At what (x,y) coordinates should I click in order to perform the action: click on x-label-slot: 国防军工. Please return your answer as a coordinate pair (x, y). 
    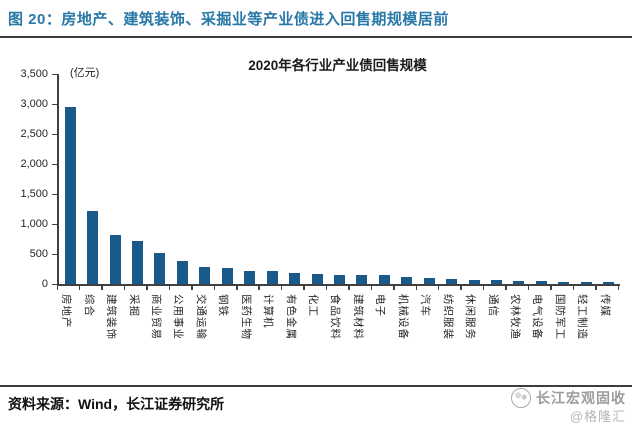
    Looking at the image, I should click on (562, 336).